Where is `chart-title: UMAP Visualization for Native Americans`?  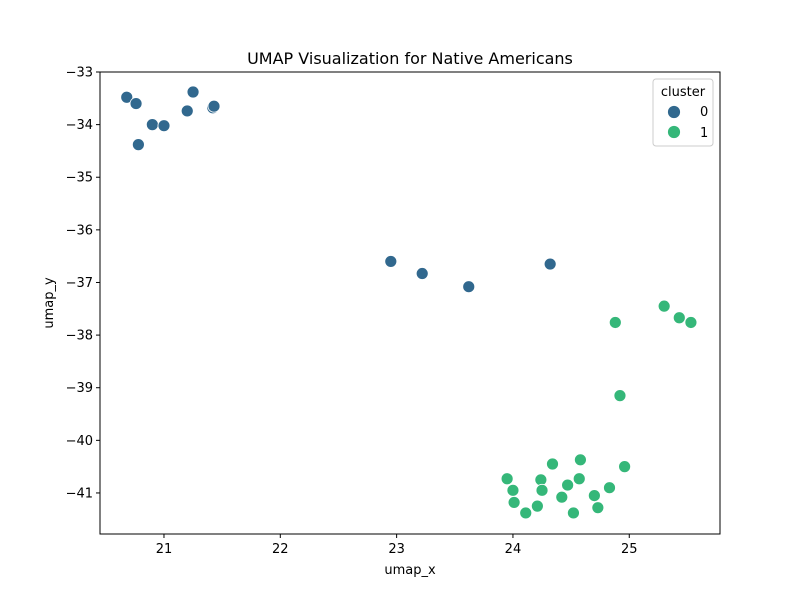
chart-title: UMAP Visualization for Native Americans is located at coordinates (410, 58).